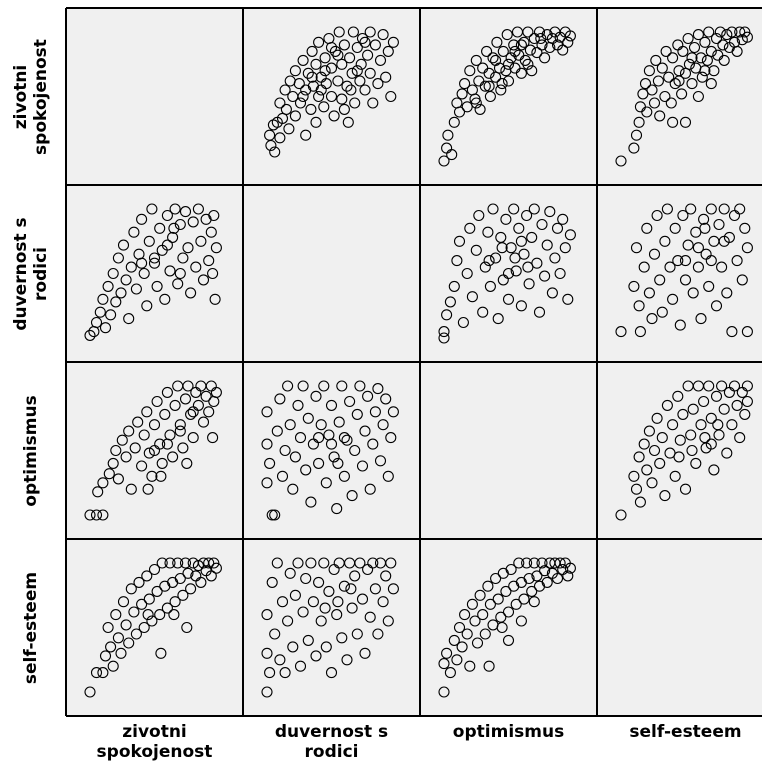  What do you see at coordinates (31, 627) in the screenshot?
I see `row-label-selfesteem: self-esteem` at bounding box center [31, 627].